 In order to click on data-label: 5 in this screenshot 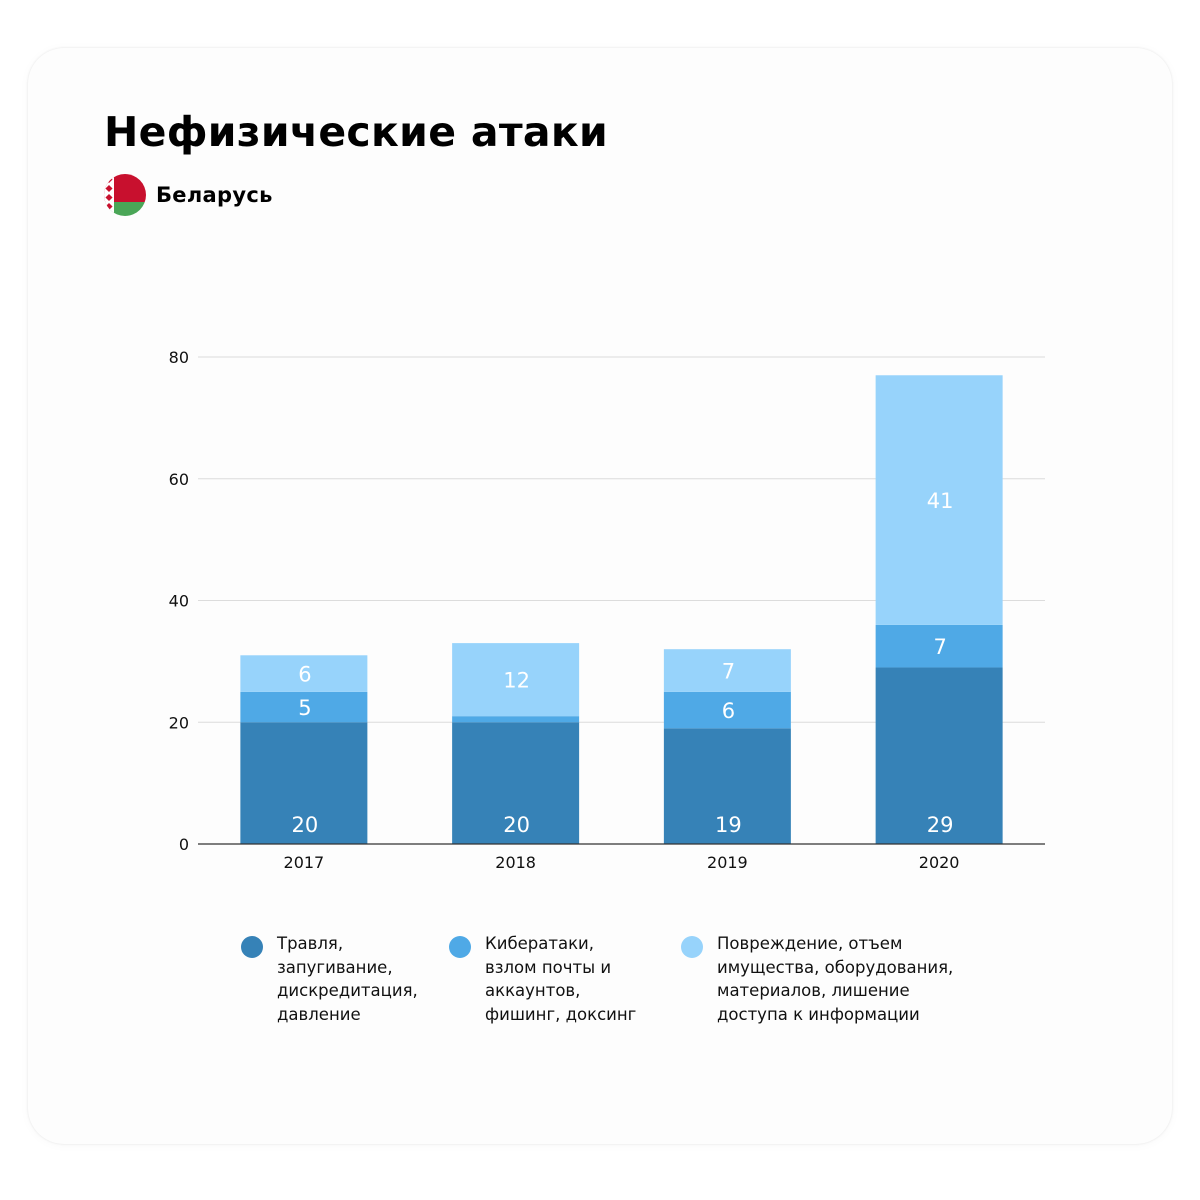, I will do `click(304, 708)`.